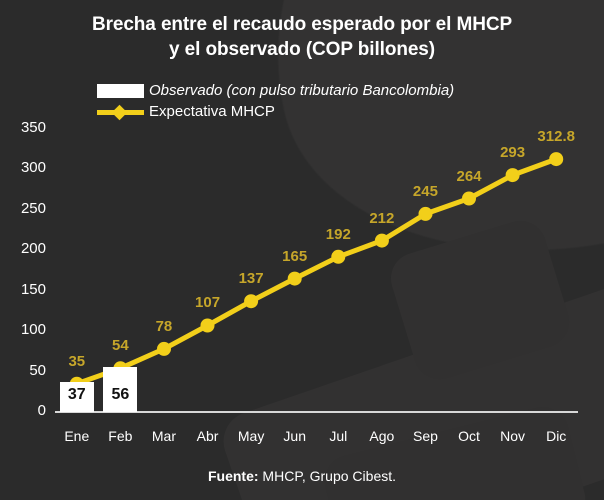 The image size is (604, 500). Describe the element at coordinates (513, 436) in the screenshot. I see `x-axis-tick-label: Nov` at that location.